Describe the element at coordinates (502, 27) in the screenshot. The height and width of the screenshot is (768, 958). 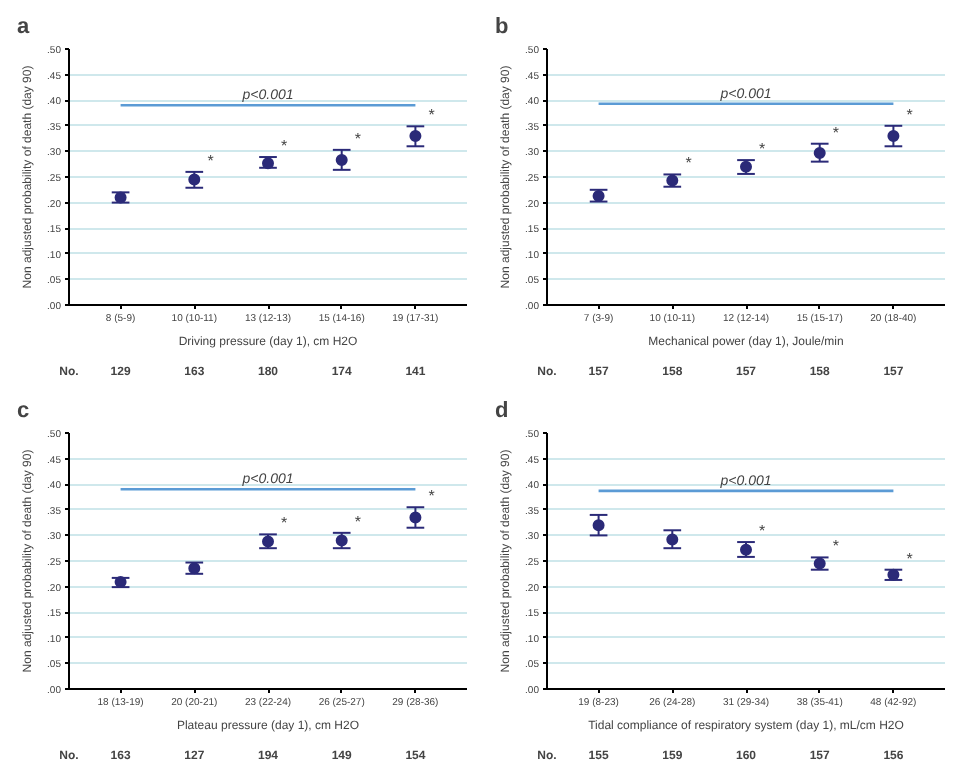
I see `chart-title: b` at that location.